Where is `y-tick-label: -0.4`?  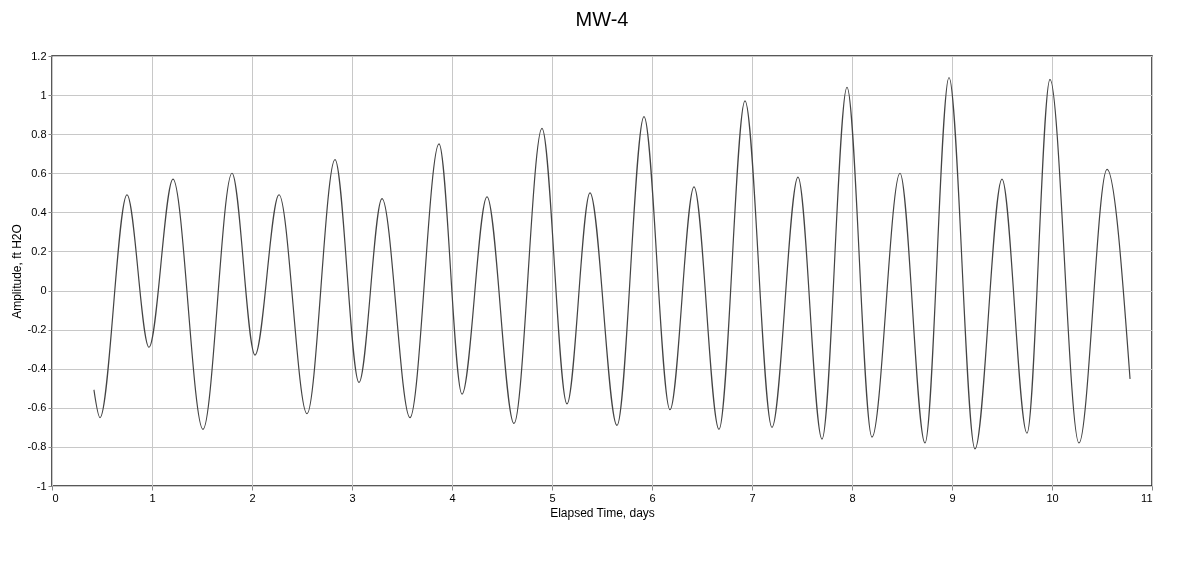 y-tick-label: -0.4 is located at coordinates (37, 368).